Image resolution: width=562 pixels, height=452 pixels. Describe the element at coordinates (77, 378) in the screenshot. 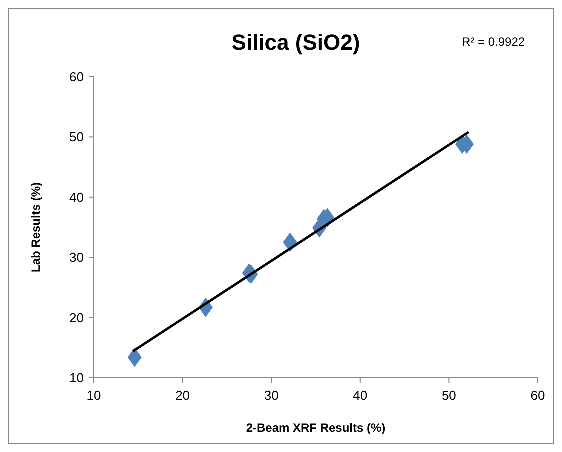

I see `y-tick-label: 10` at that location.